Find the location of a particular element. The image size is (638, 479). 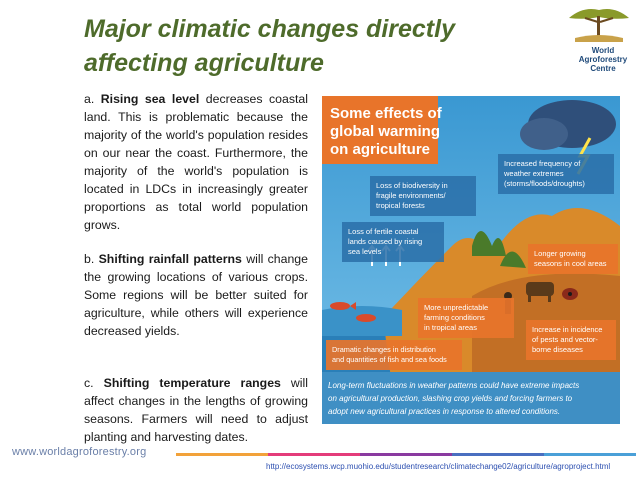

infographic-caption-panel is located at coordinates (471, 398).